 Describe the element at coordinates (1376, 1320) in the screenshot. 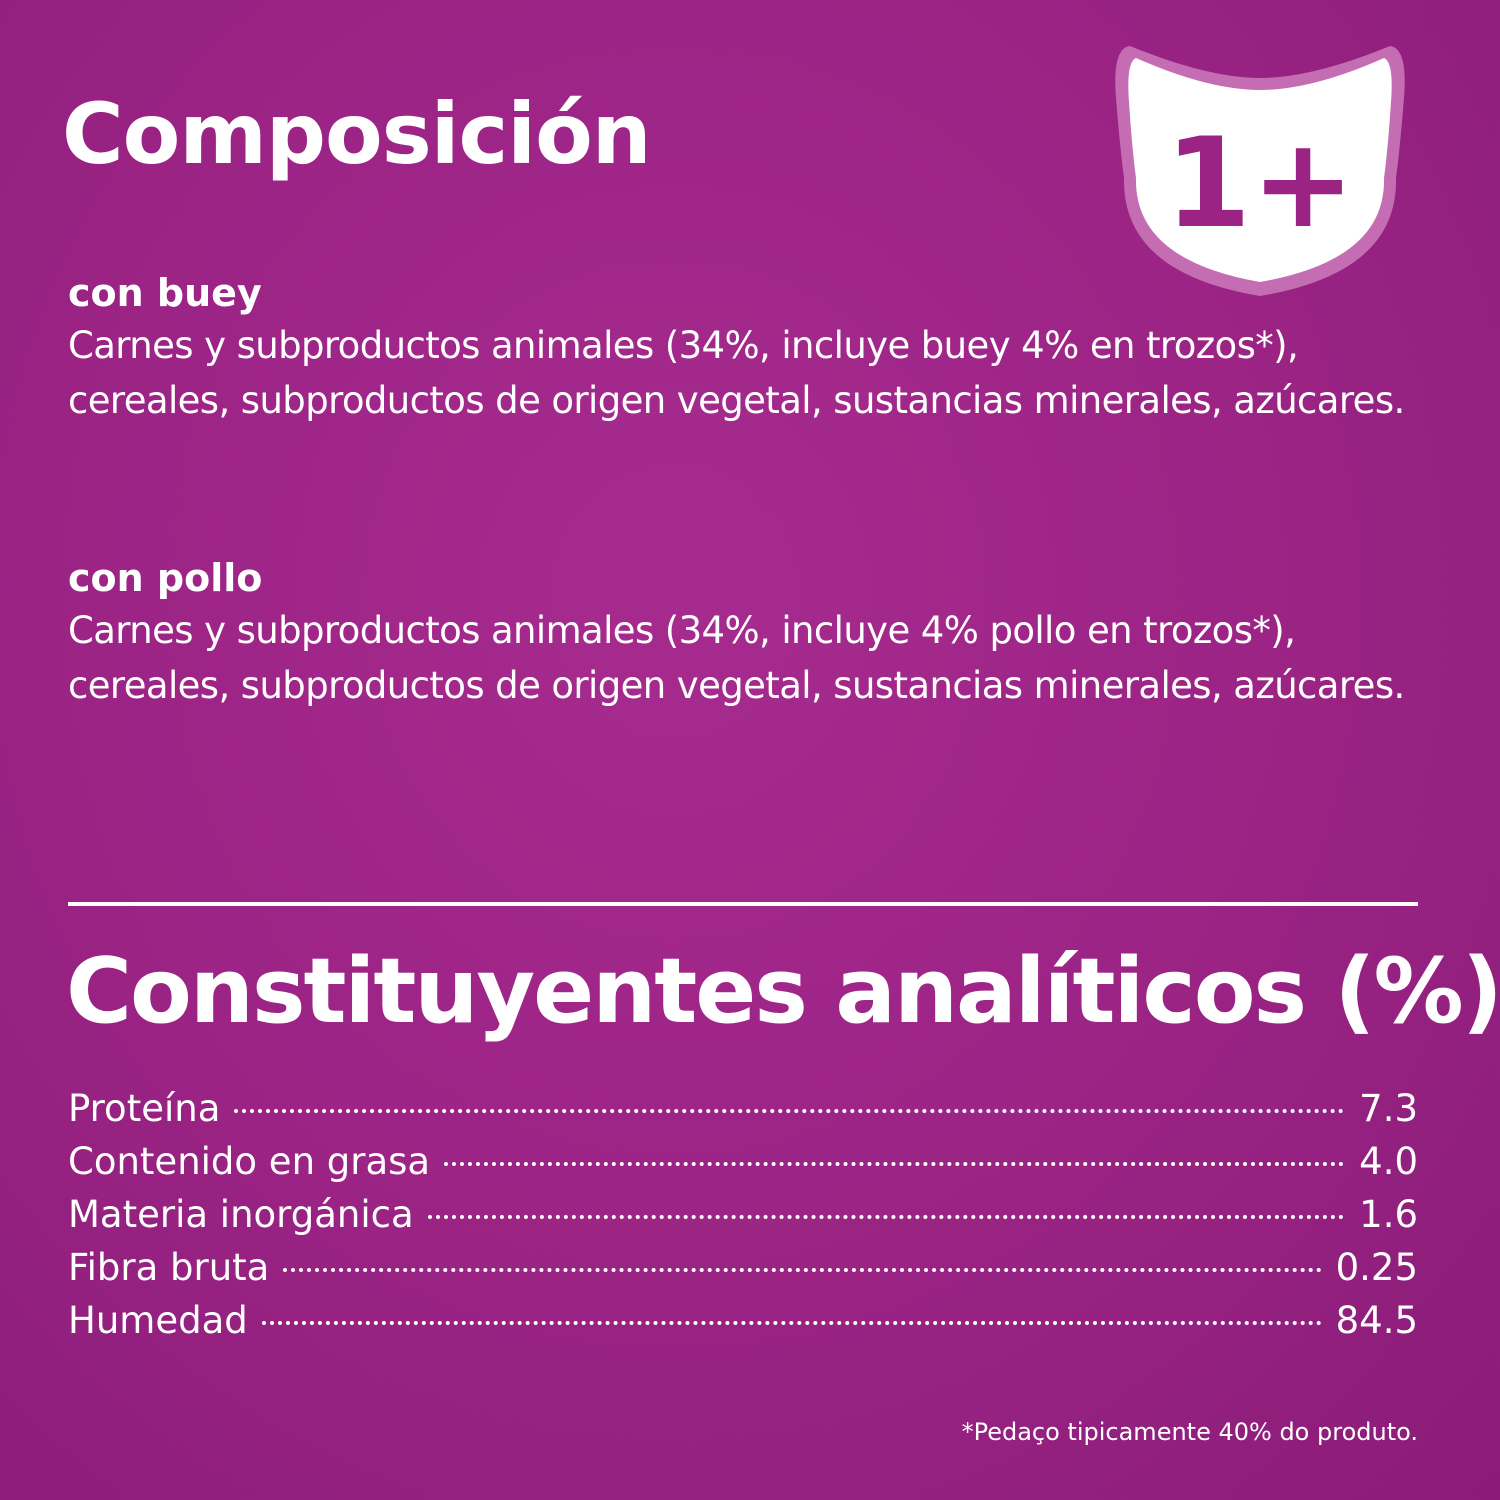

I see `nutrient-value: 84.5` at that location.